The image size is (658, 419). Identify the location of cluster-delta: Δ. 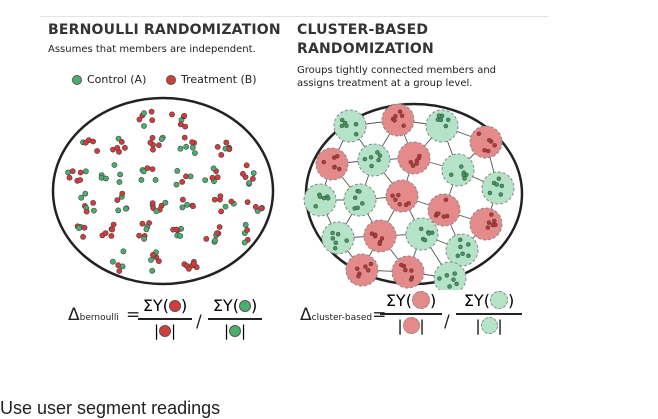
(306, 315).